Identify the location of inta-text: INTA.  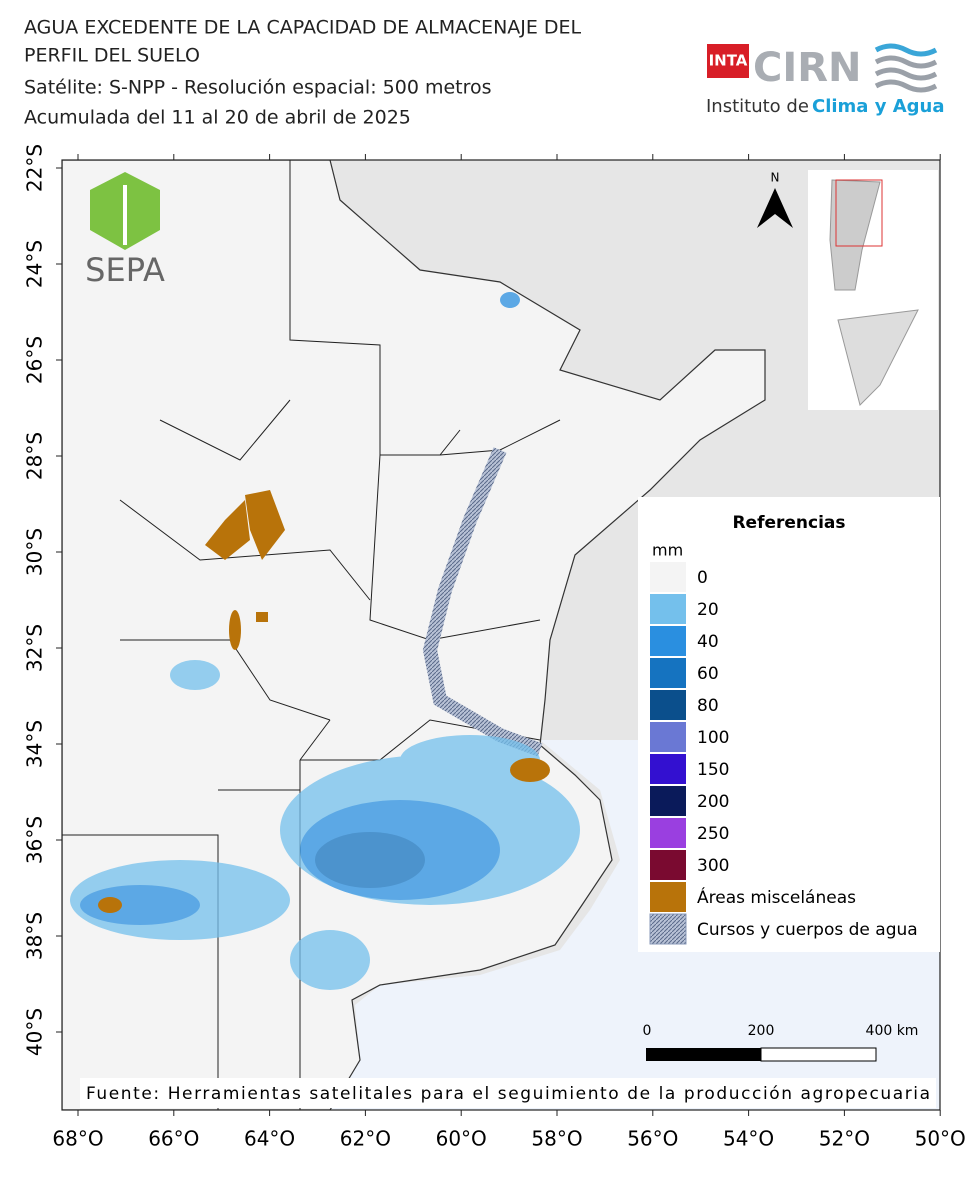
(728, 61).